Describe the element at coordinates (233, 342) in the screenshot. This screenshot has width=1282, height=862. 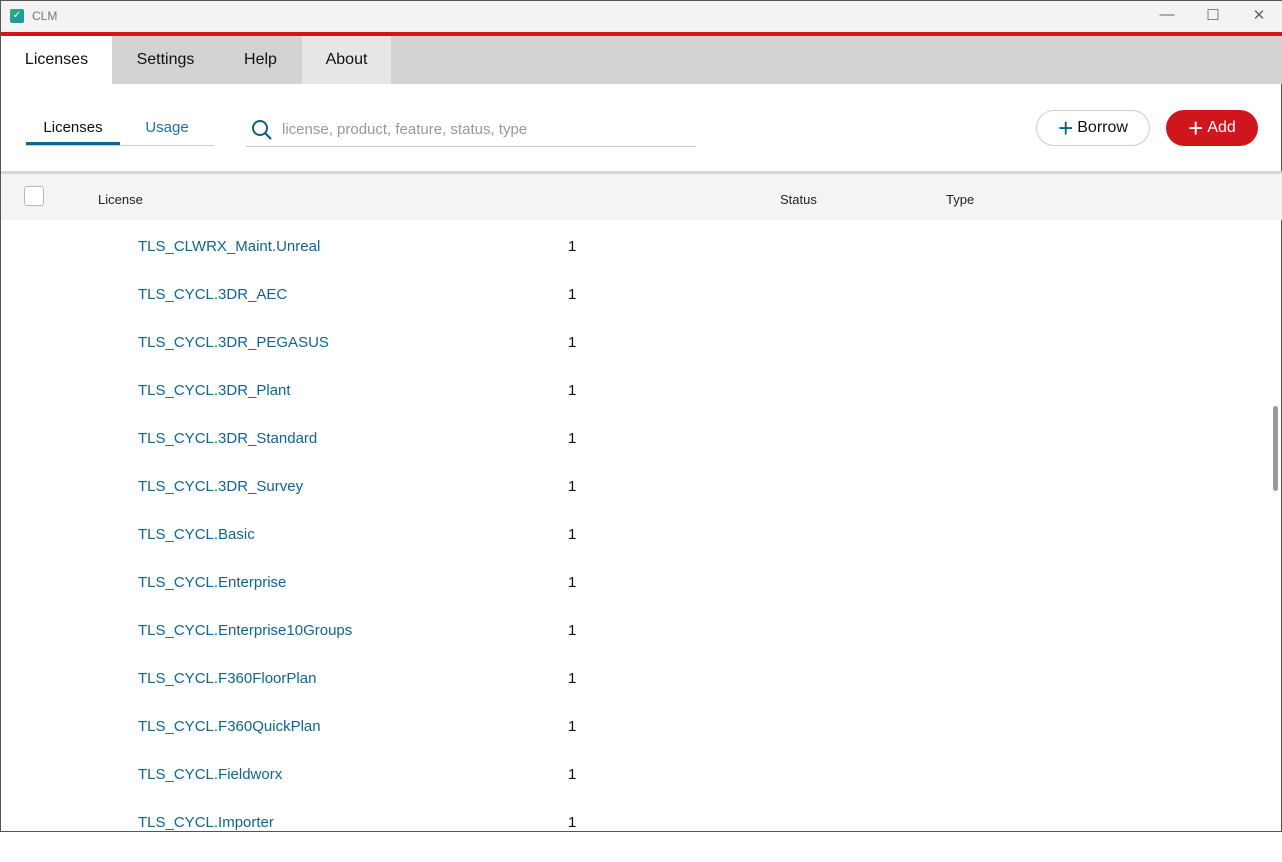
I see `license-name: TLS_CYCL.3DR_PEGASUS` at that location.